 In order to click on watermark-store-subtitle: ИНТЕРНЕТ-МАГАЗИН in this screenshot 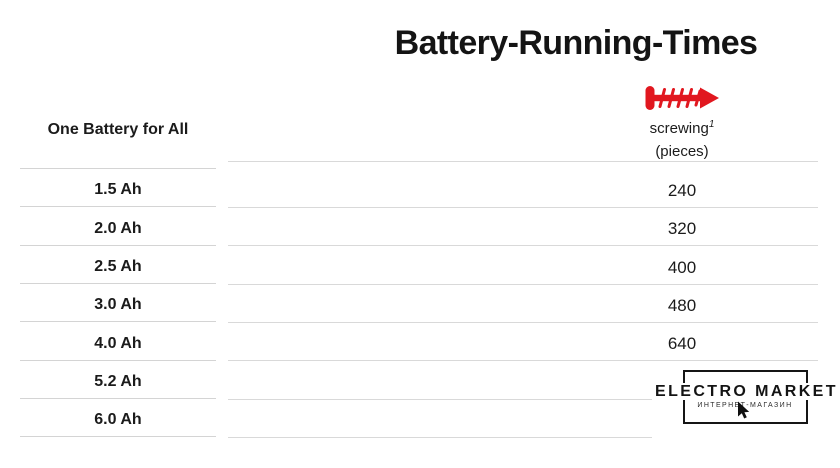, I will do `click(745, 405)`.